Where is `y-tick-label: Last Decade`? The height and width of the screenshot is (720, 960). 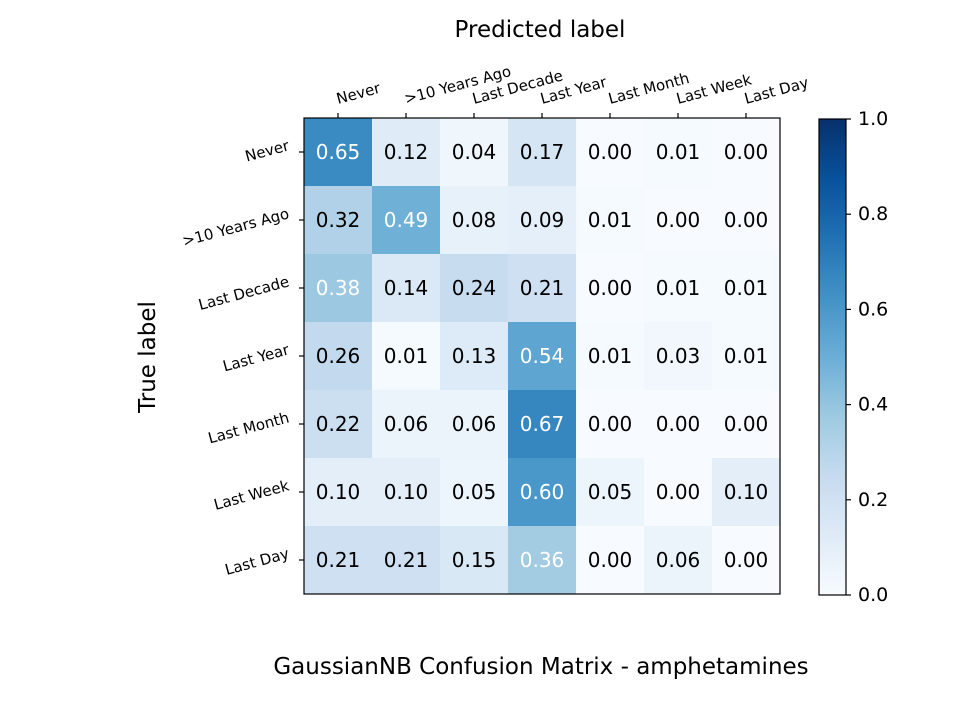
y-tick-label: Last Decade is located at coordinates (244, 292).